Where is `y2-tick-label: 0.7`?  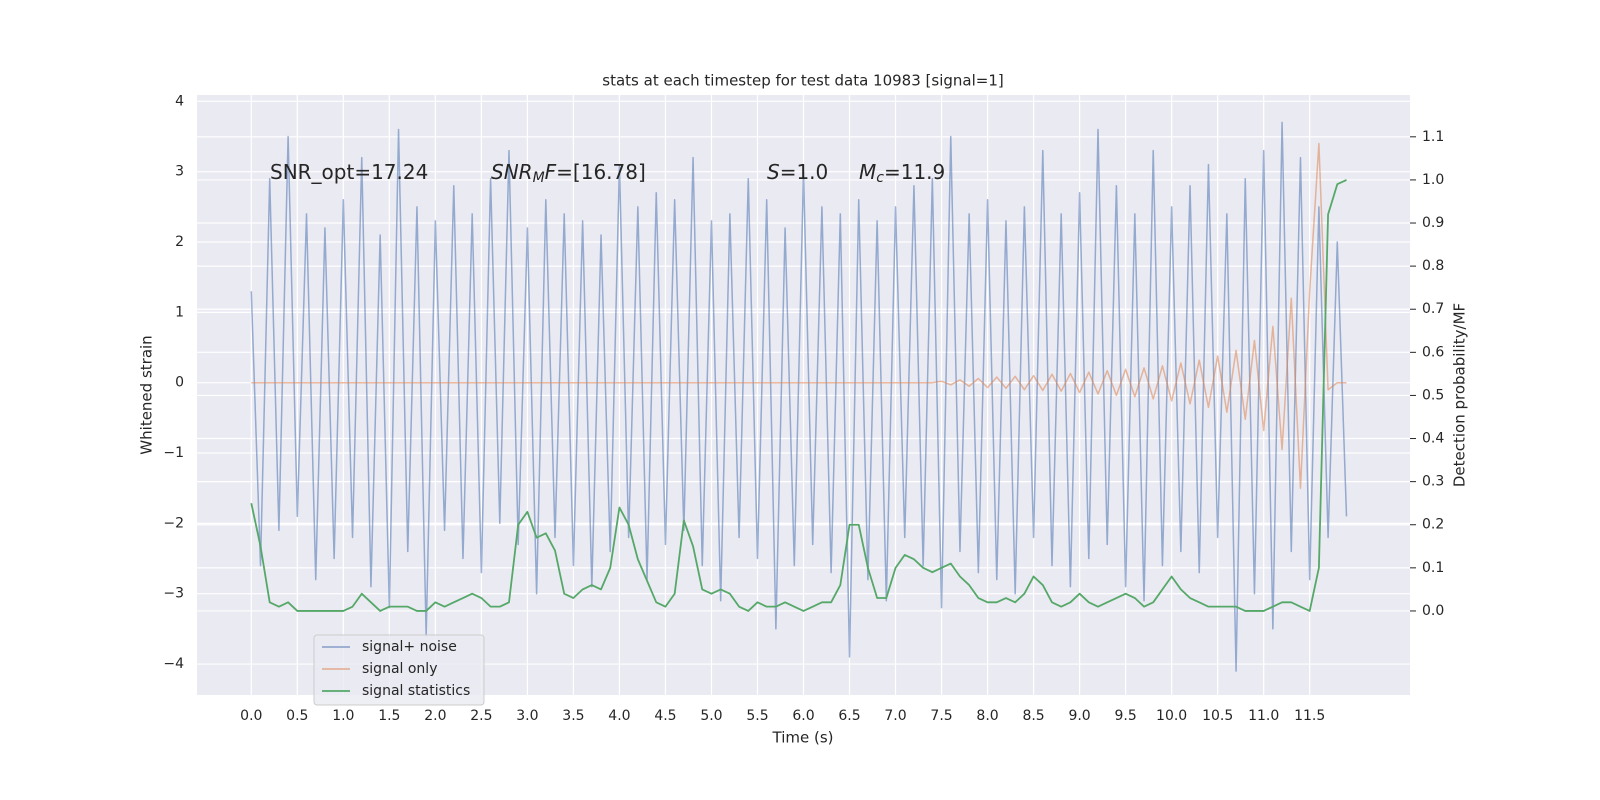 y2-tick-label: 0.7 is located at coordinates (1433, 309).